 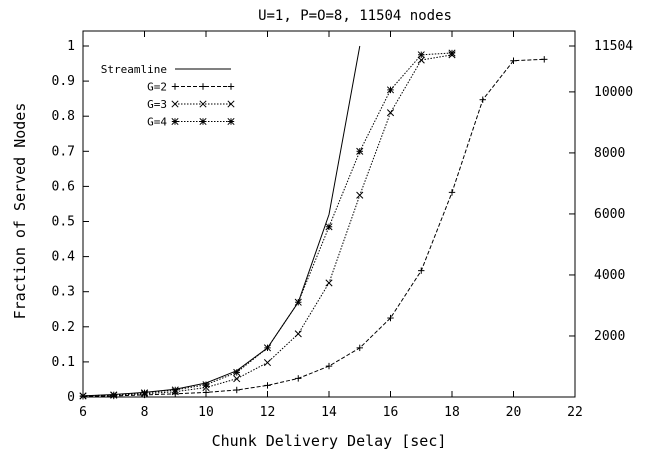 What do you see at coordinates (157, 104) in the screenshot?
I see `legend-label-g-3: G=3` at bounding box center [157, 104].